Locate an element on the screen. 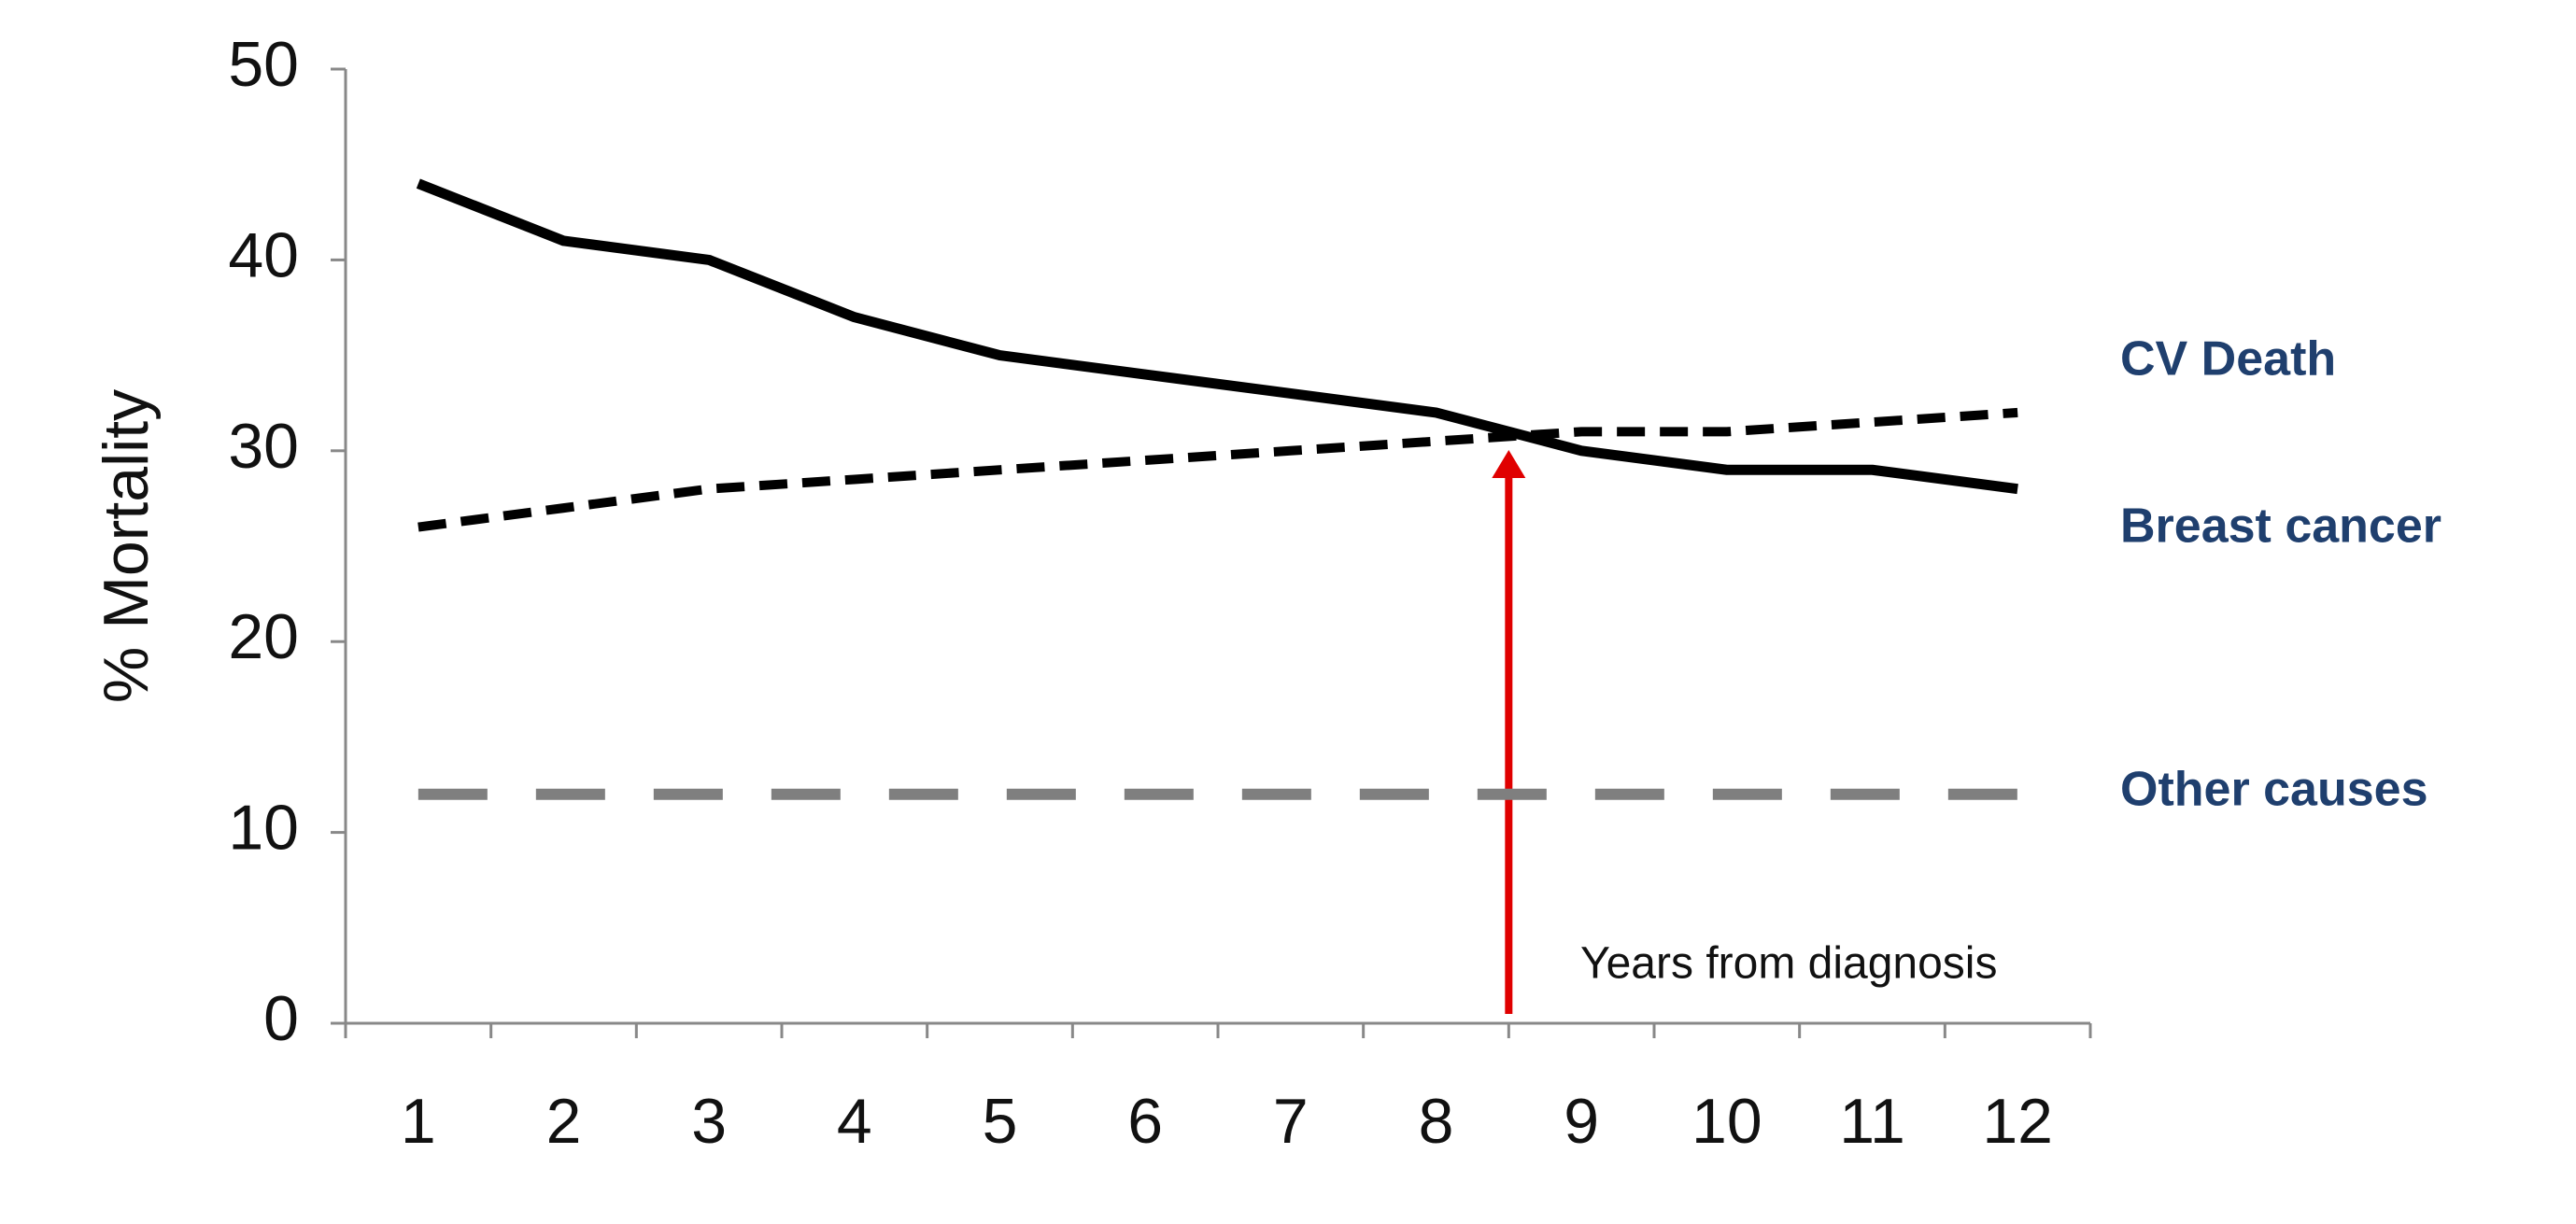  series-line is located at coordinates (1218, 469).